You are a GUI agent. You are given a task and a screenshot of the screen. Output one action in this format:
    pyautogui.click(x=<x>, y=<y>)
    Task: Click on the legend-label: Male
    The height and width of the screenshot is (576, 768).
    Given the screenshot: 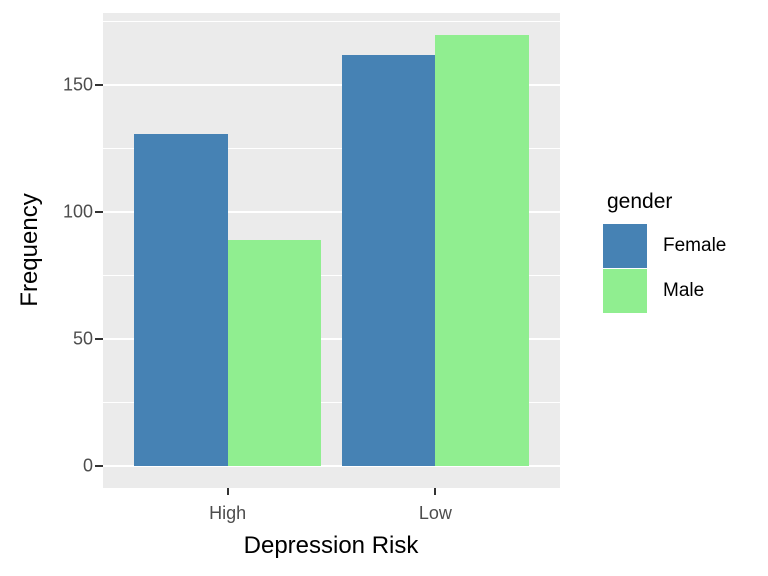 What is the action you would take?
    pyautogui.click(x=684, y=290)
    